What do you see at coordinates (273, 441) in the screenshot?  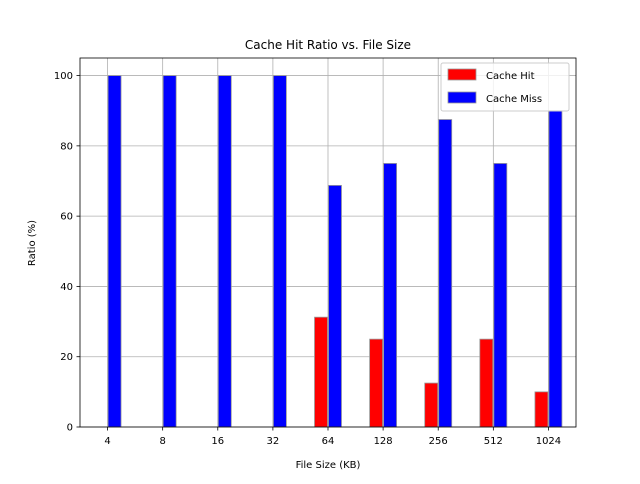 I see `x-tick-label: 32` at bounding box center [273, 441].